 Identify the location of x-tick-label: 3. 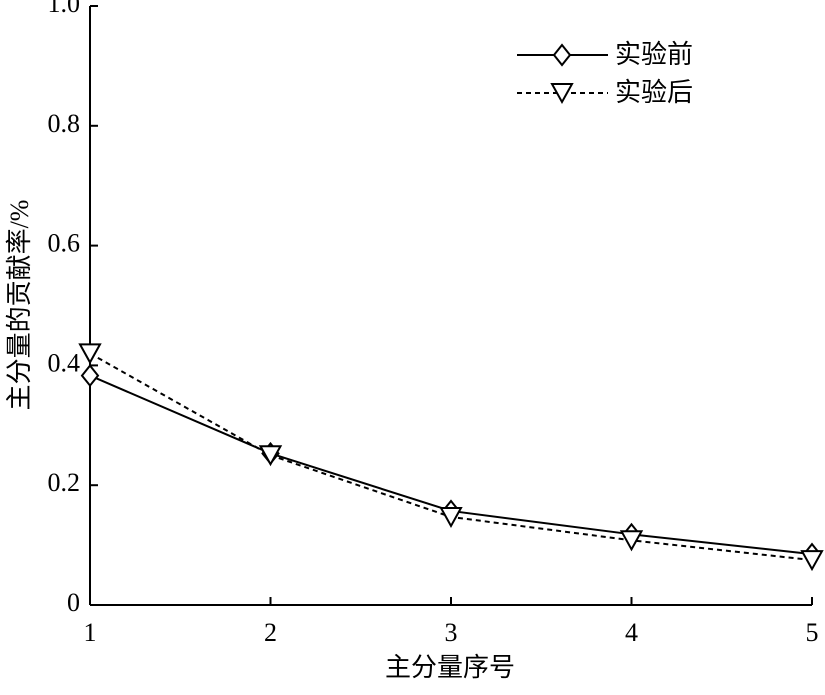
(451, 632).